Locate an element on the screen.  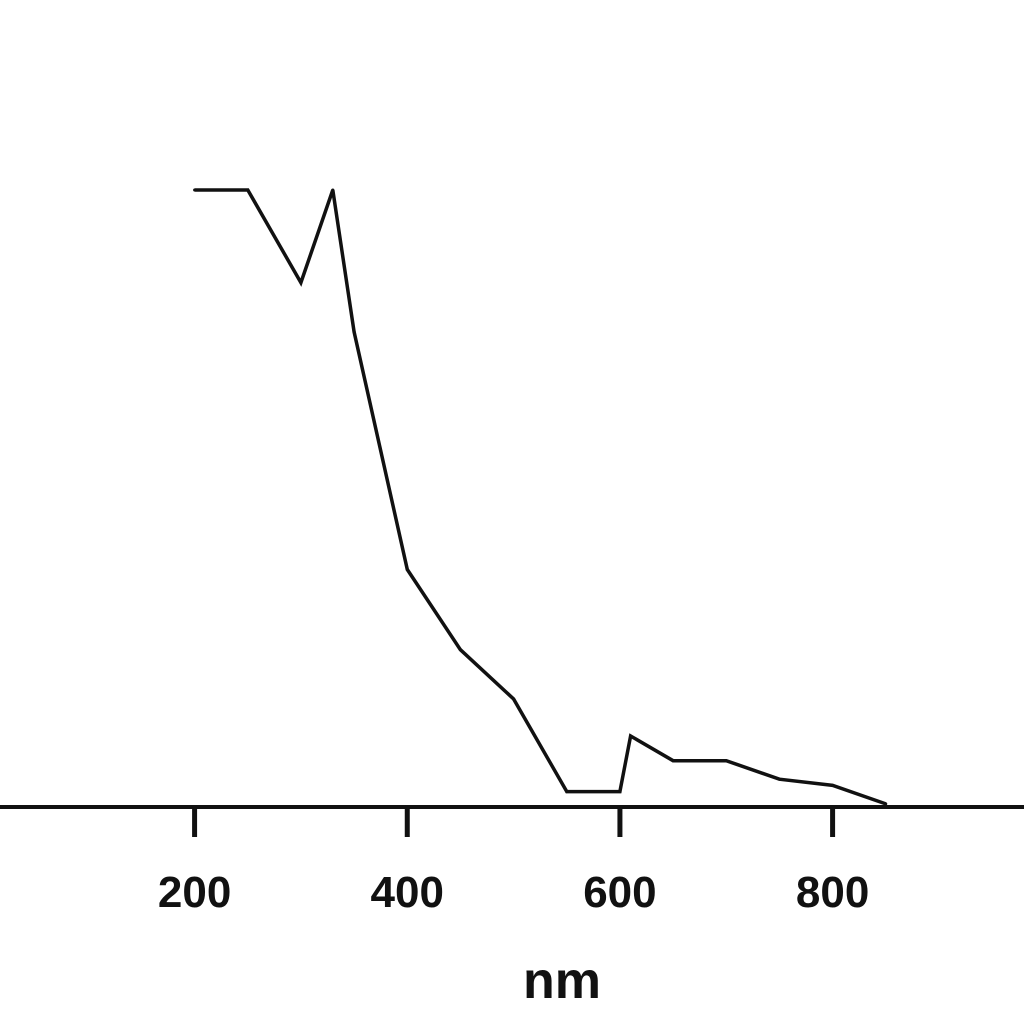
x-axis-title: nm is located at coordinates (562, 981).